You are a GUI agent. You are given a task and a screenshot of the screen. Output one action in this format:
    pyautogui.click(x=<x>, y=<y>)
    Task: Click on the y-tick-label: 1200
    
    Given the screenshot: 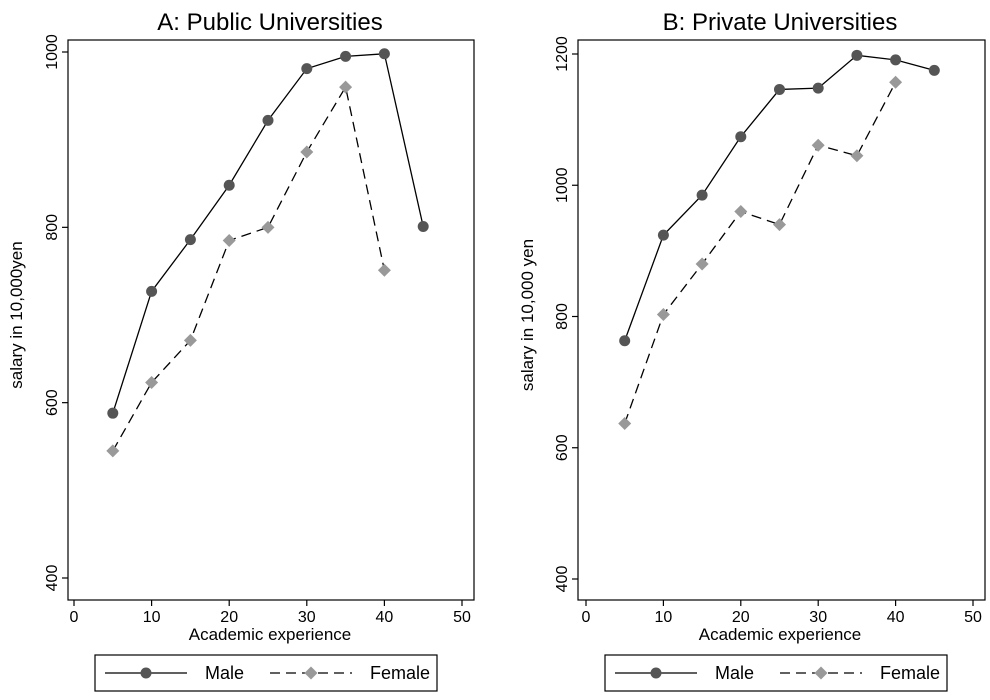 What is the action you would take?
    pyautogui.click(x=562, y=54)
    